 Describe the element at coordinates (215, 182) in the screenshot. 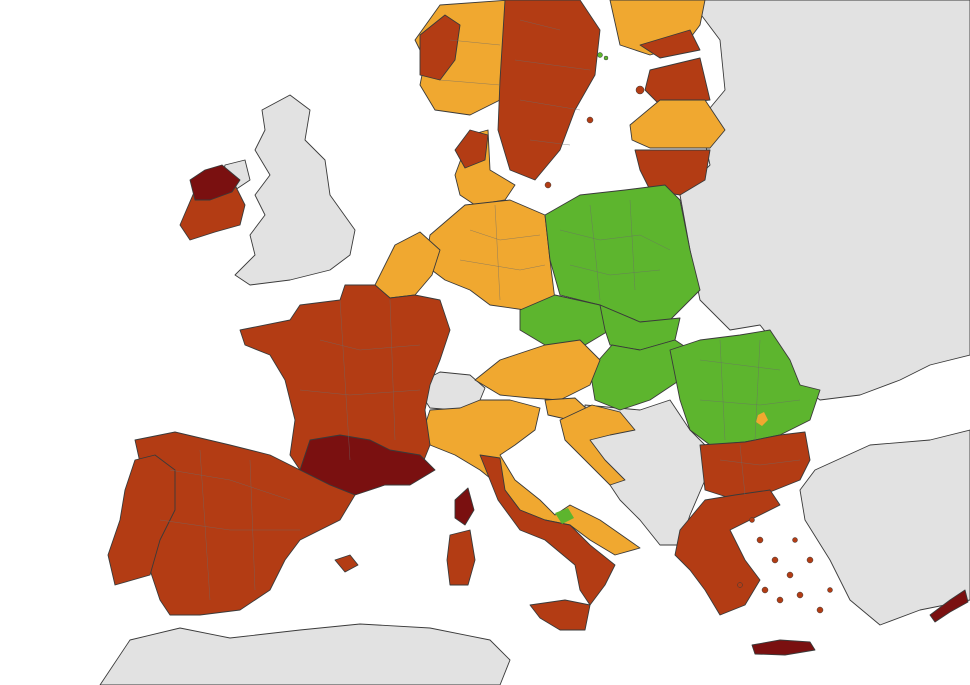

I see `ireland-northwest-region` at that location.